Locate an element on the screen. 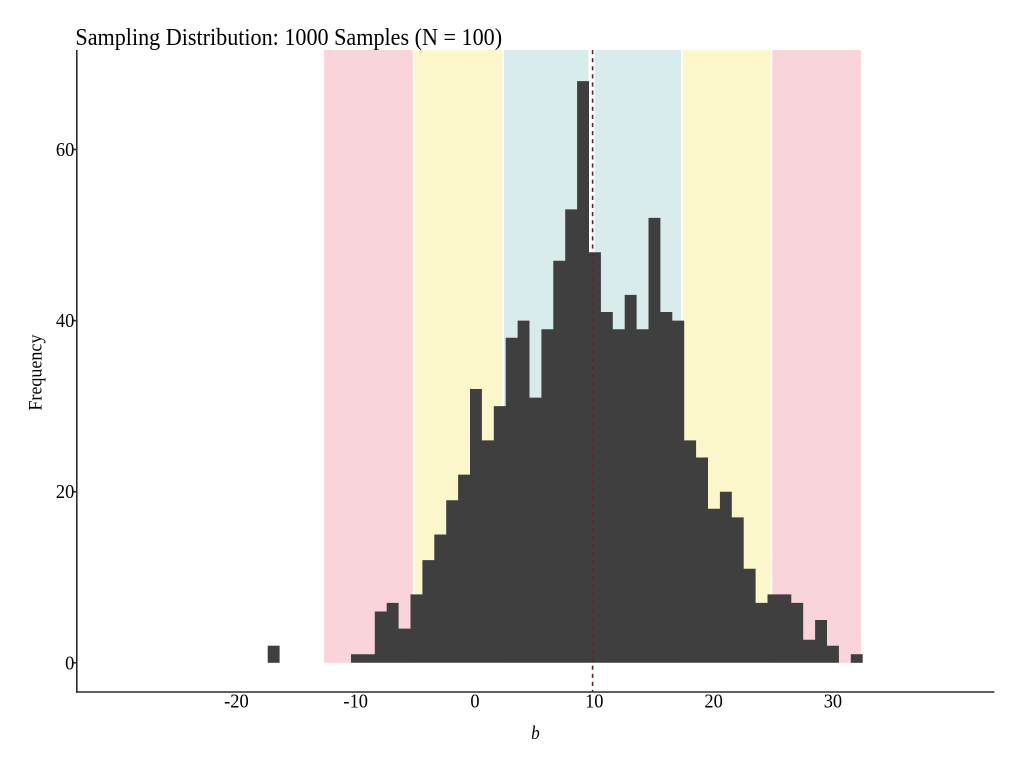 This screenshot has height=768, width=1024. svg-text: -10 is located at coordinates (355, 702).